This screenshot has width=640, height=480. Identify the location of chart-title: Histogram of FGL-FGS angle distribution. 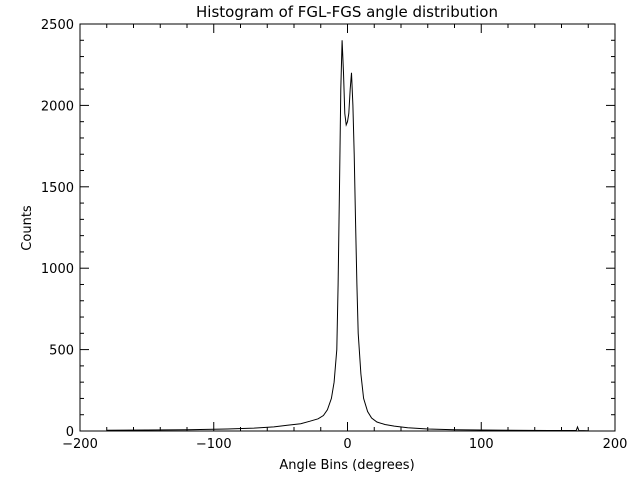
(347, 12).